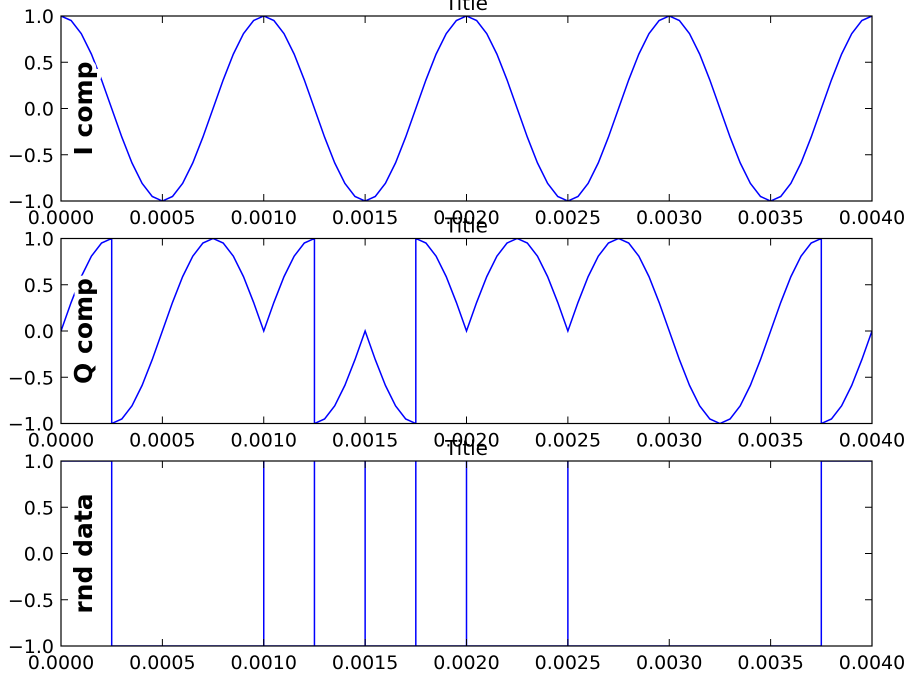 This screenshot has width=922, height=675. I want to click on y-axis-label: I comp, so click(83, 109).